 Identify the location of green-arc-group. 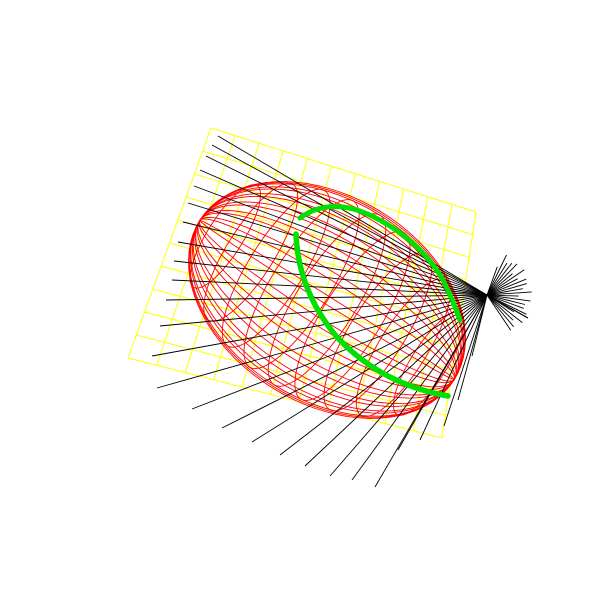
(378, 301).